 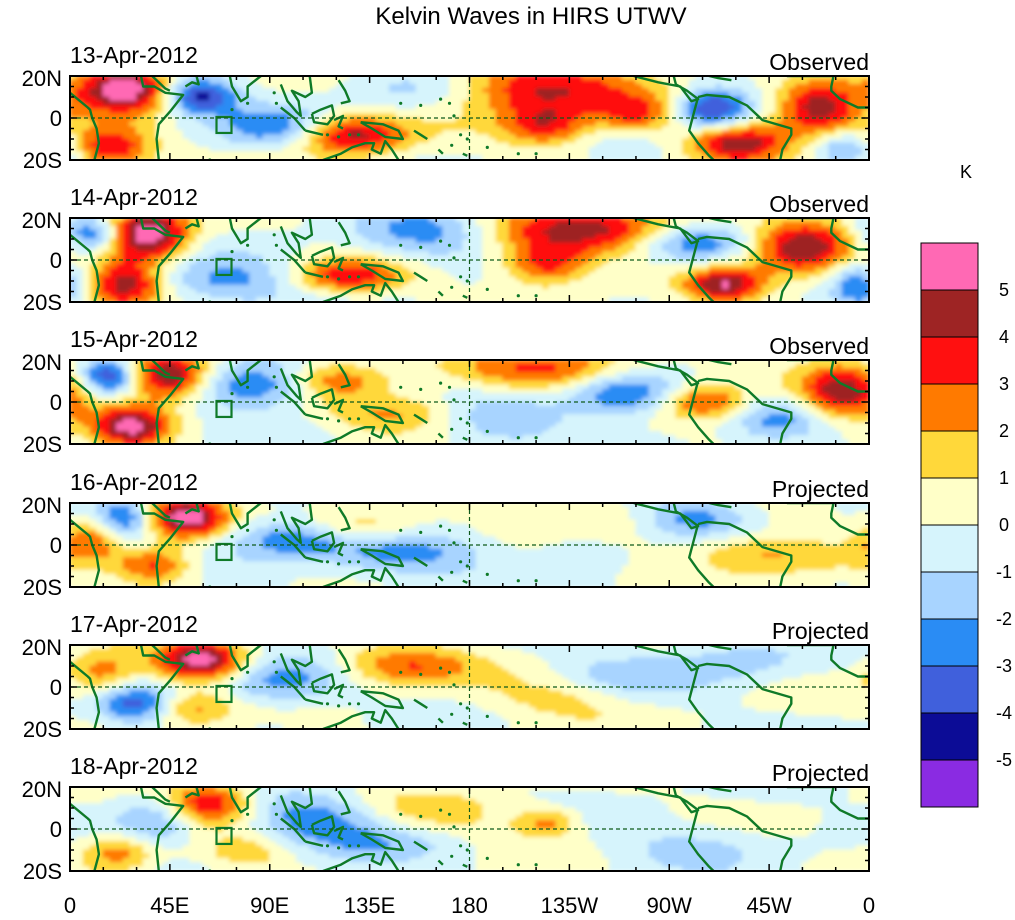 I want to click on coastline, so click(x=192, y=82).